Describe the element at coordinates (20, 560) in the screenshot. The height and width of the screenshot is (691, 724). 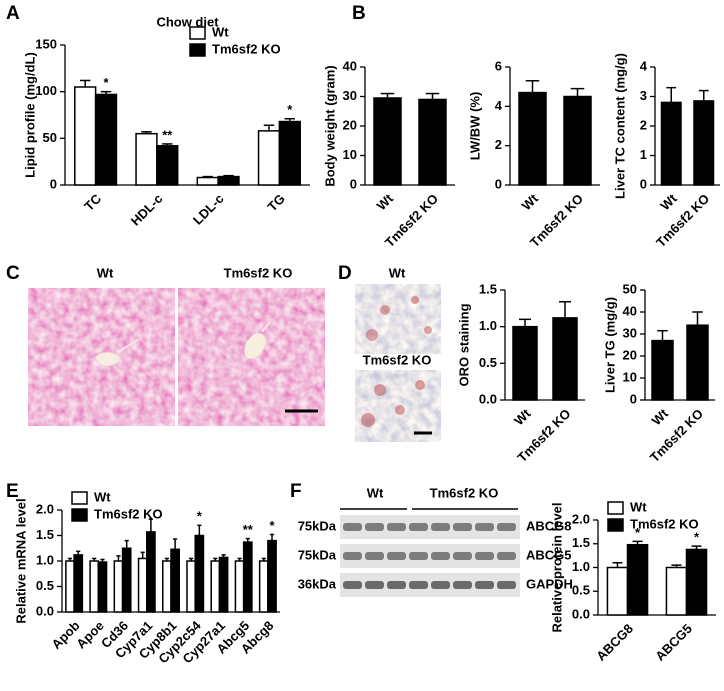
I see `y-axis-label: Relative mRNA level` at that location.